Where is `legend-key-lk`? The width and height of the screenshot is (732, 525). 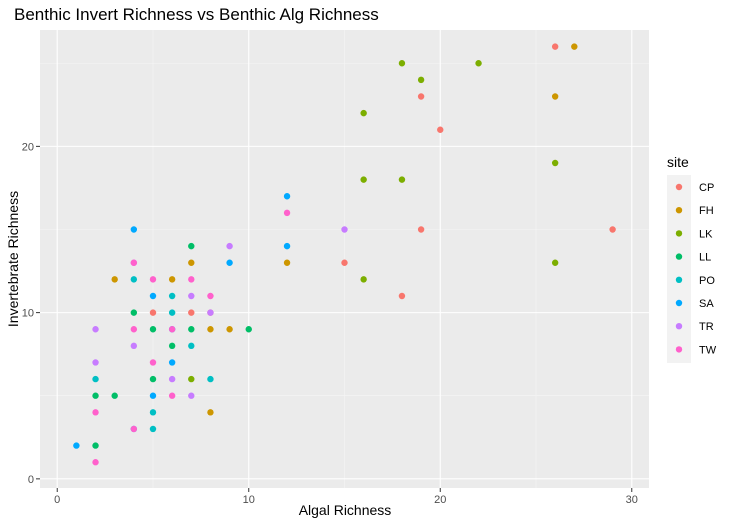
legend-key-lk is located at coordinates (679, 233).